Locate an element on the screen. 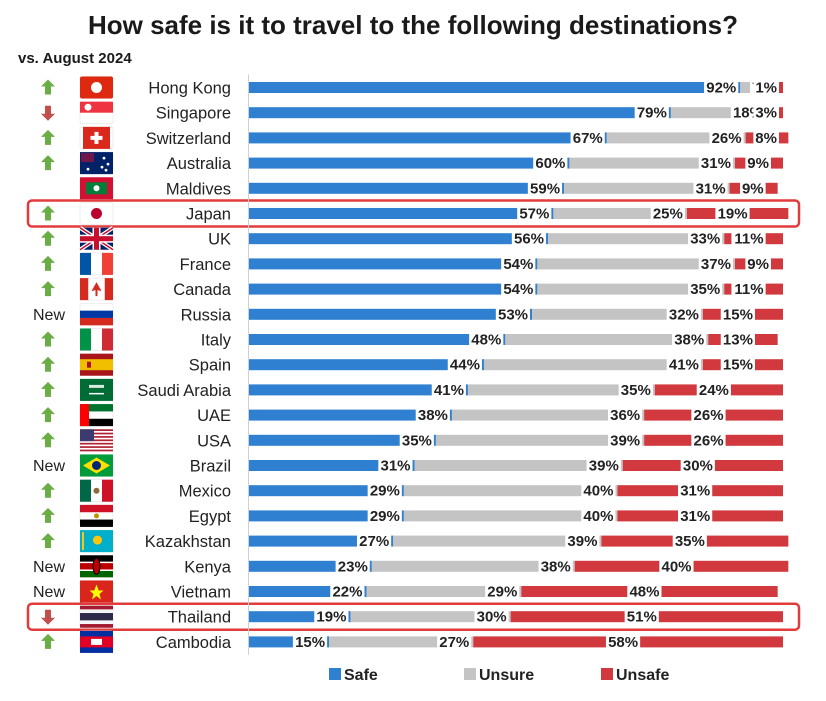 The image size is (826, 701). legend-label-unsure: Unsure is located at coordinates (506, 675).